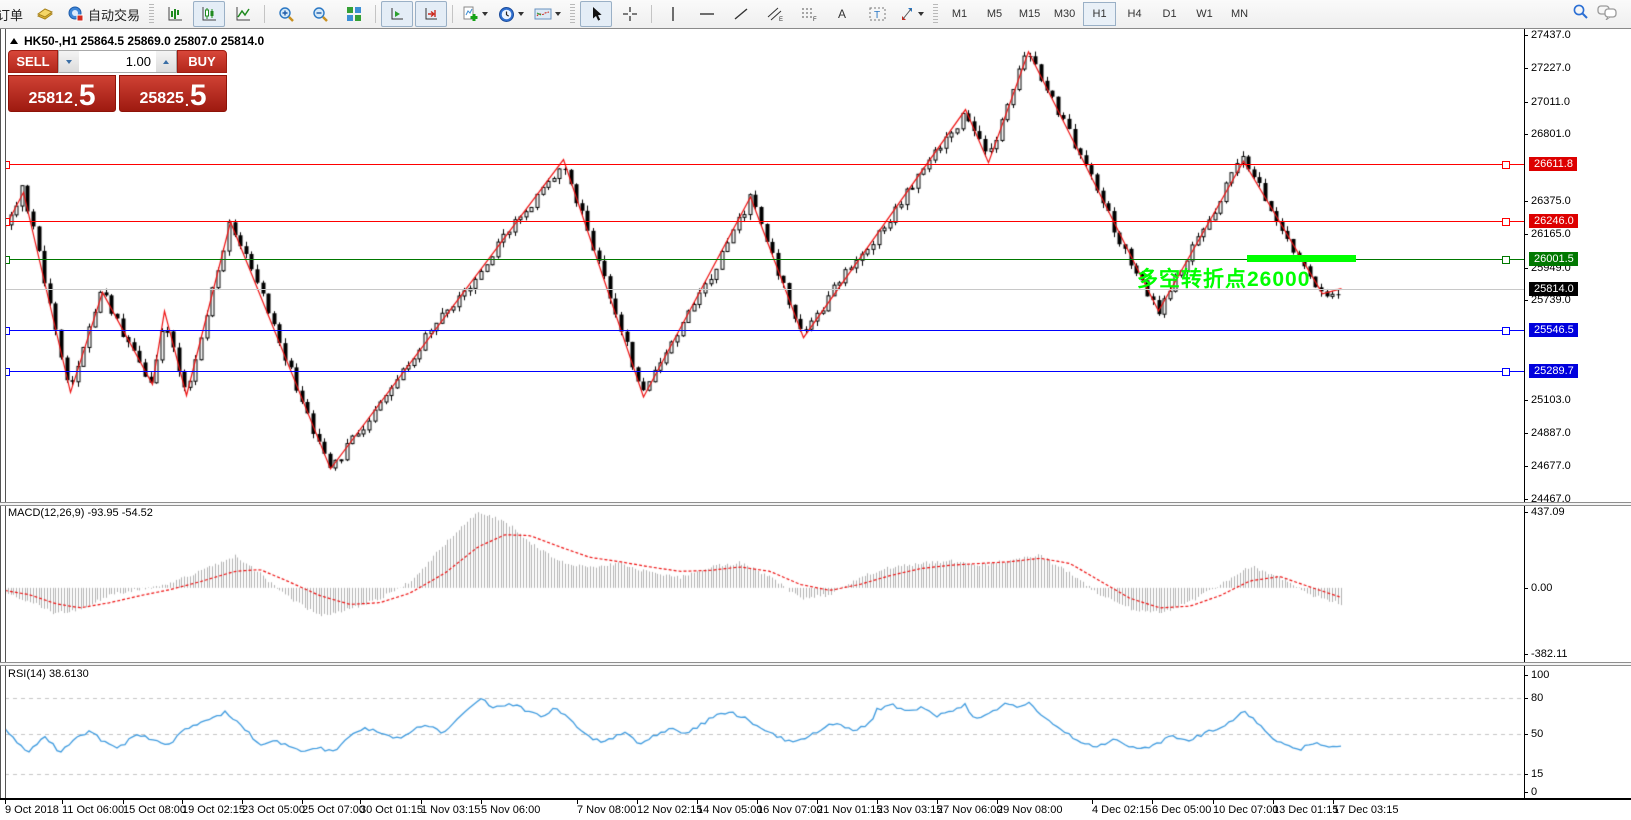 The width and height of the screenshot is (1631, 820). What do you see at coordinates (1537, 774) in the screenshot?
I see `rsi-tick: 15` at bounding box center [1537, 774].